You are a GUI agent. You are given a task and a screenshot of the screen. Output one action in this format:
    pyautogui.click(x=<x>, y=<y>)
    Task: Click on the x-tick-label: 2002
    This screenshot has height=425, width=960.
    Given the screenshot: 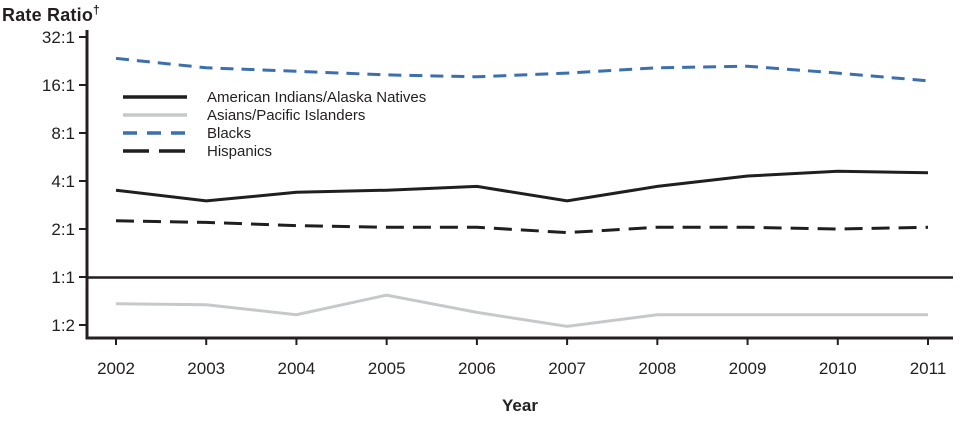 What is the action you would take?
    pyautogui.click(x=116, y=368)
    